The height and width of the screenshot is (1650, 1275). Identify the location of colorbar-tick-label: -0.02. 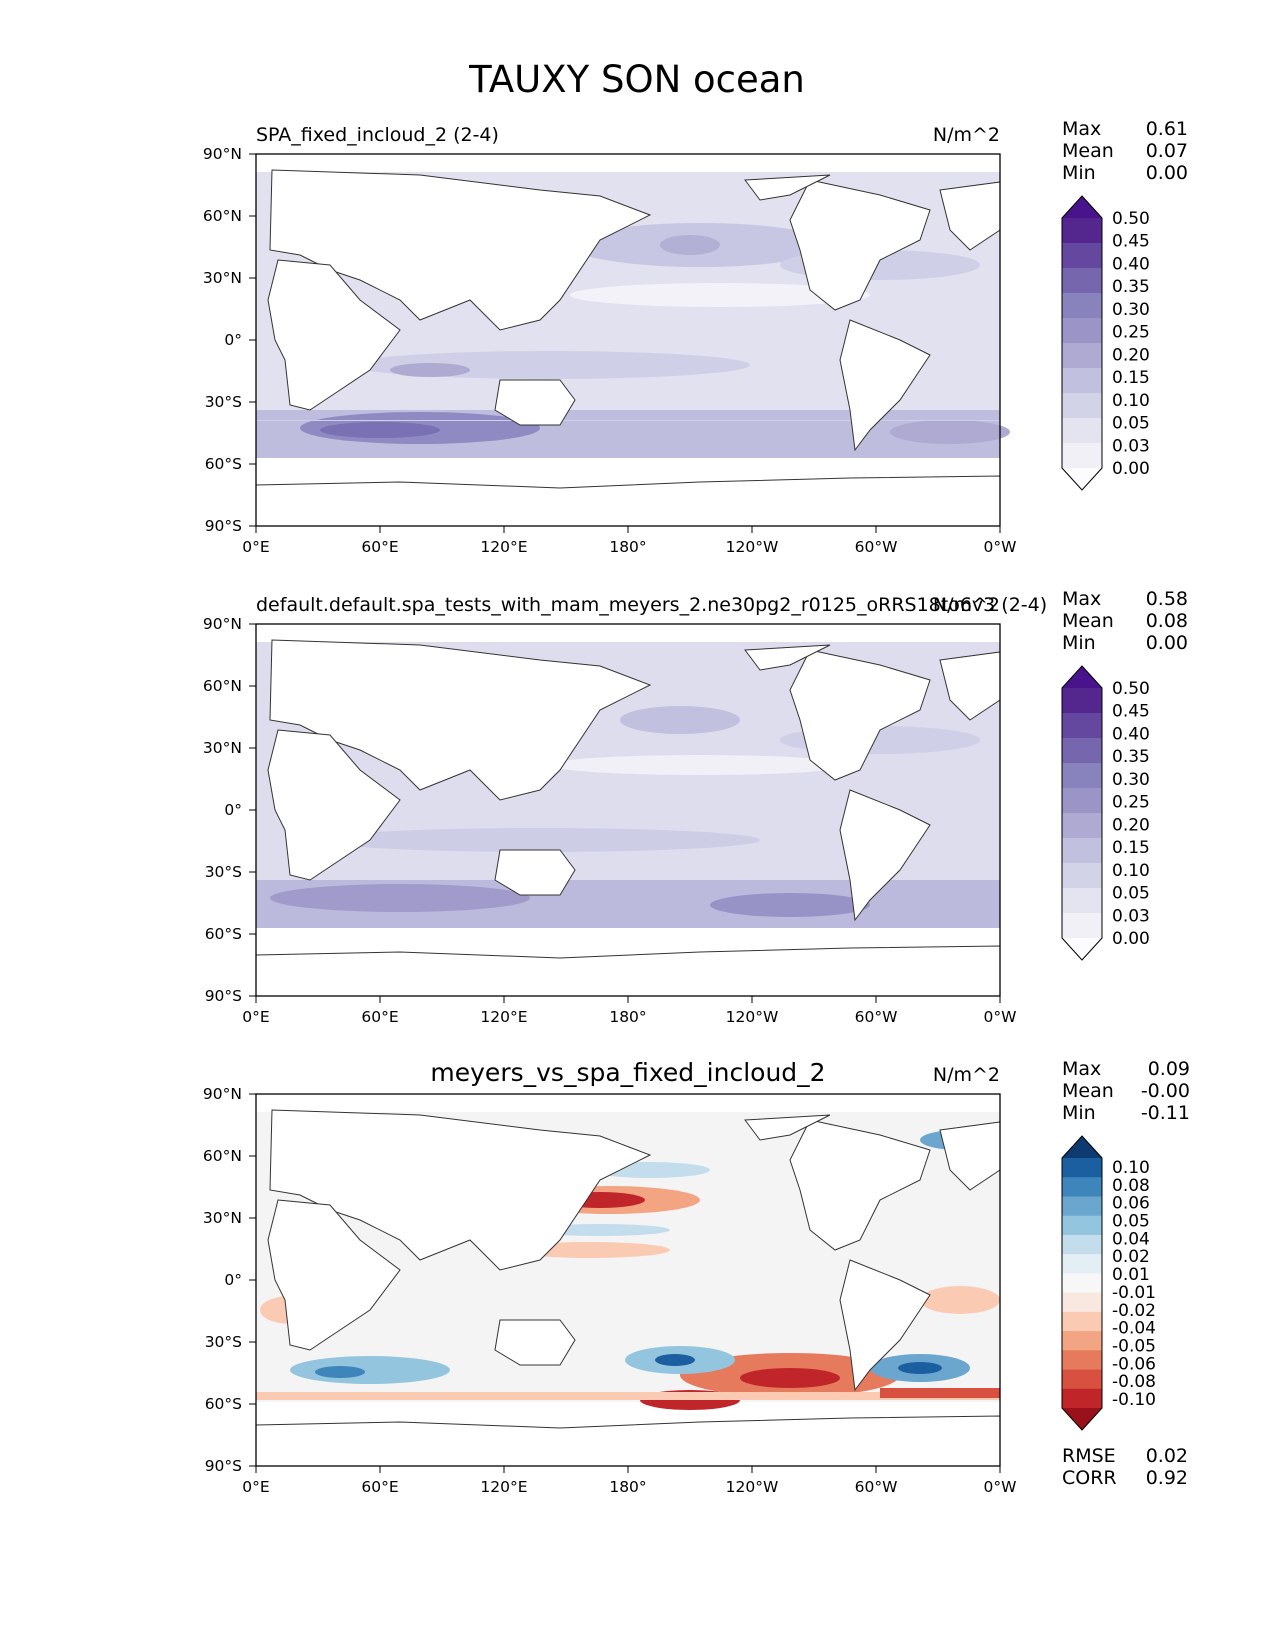
(1134, 1311).